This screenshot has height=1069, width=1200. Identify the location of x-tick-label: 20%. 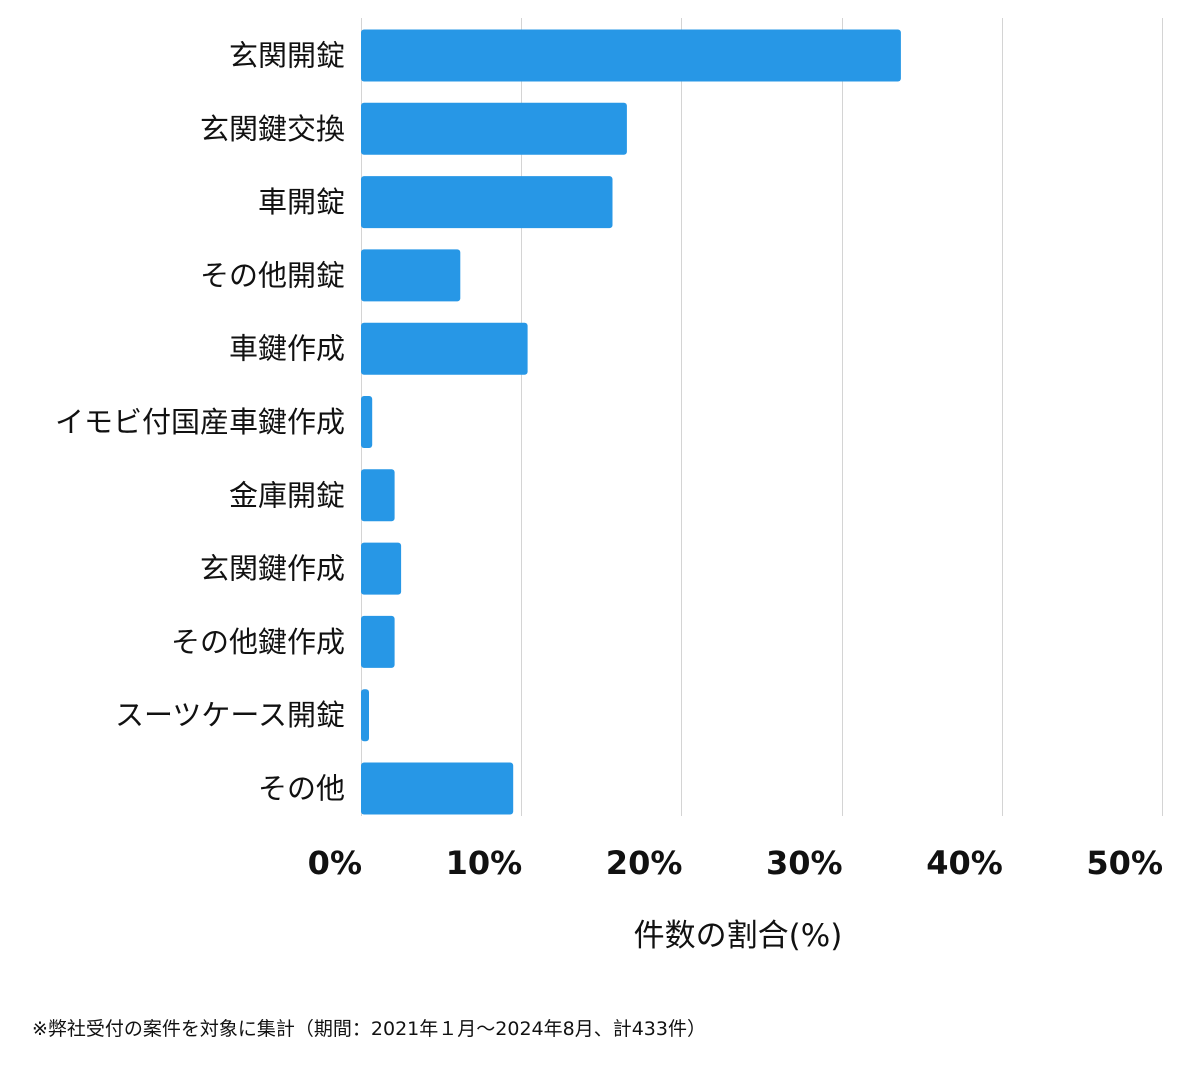
(644, 863).